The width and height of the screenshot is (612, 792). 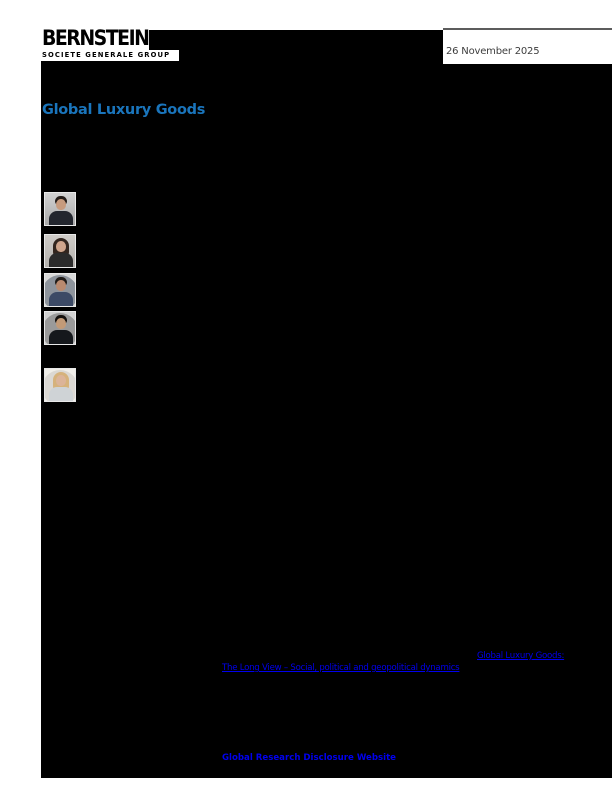 I want to click on publication-date-box: 26 November 2025, so click(x=527, y=46).